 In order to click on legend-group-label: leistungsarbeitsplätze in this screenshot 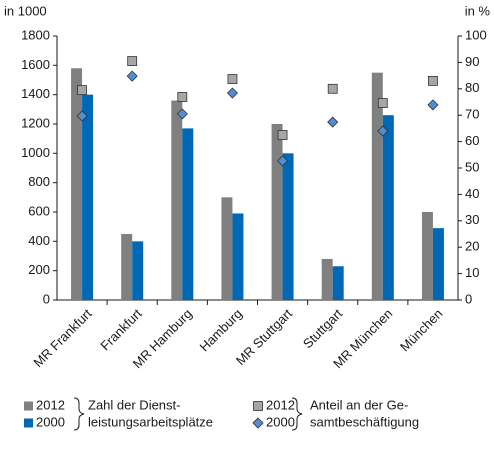, I will do `click(150, 421)`.